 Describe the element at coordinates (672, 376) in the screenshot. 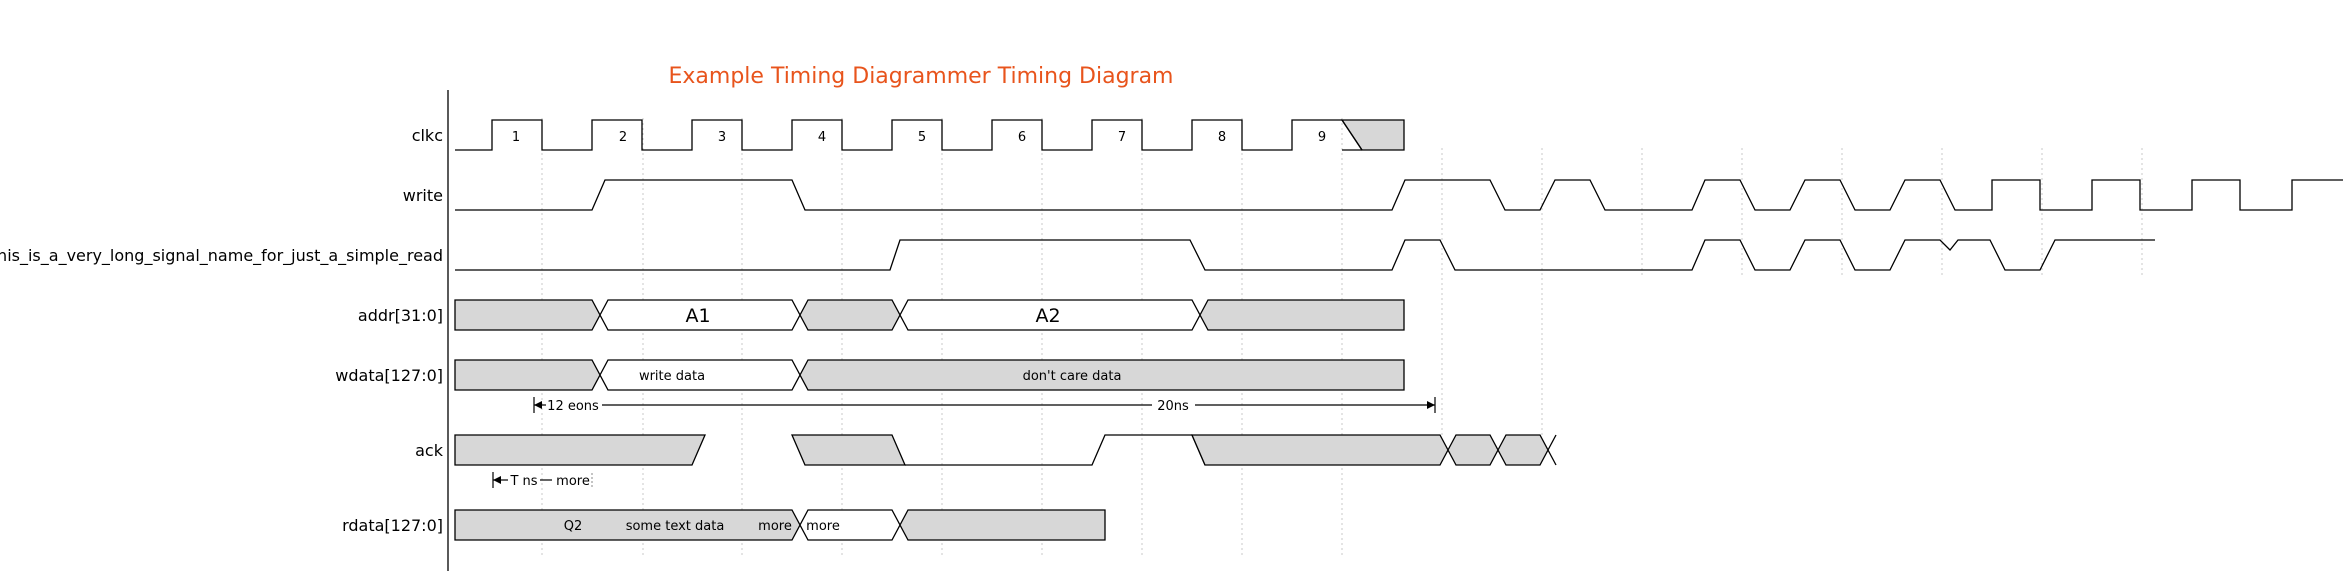

I see `bus-value-write-data: write data` at that location.